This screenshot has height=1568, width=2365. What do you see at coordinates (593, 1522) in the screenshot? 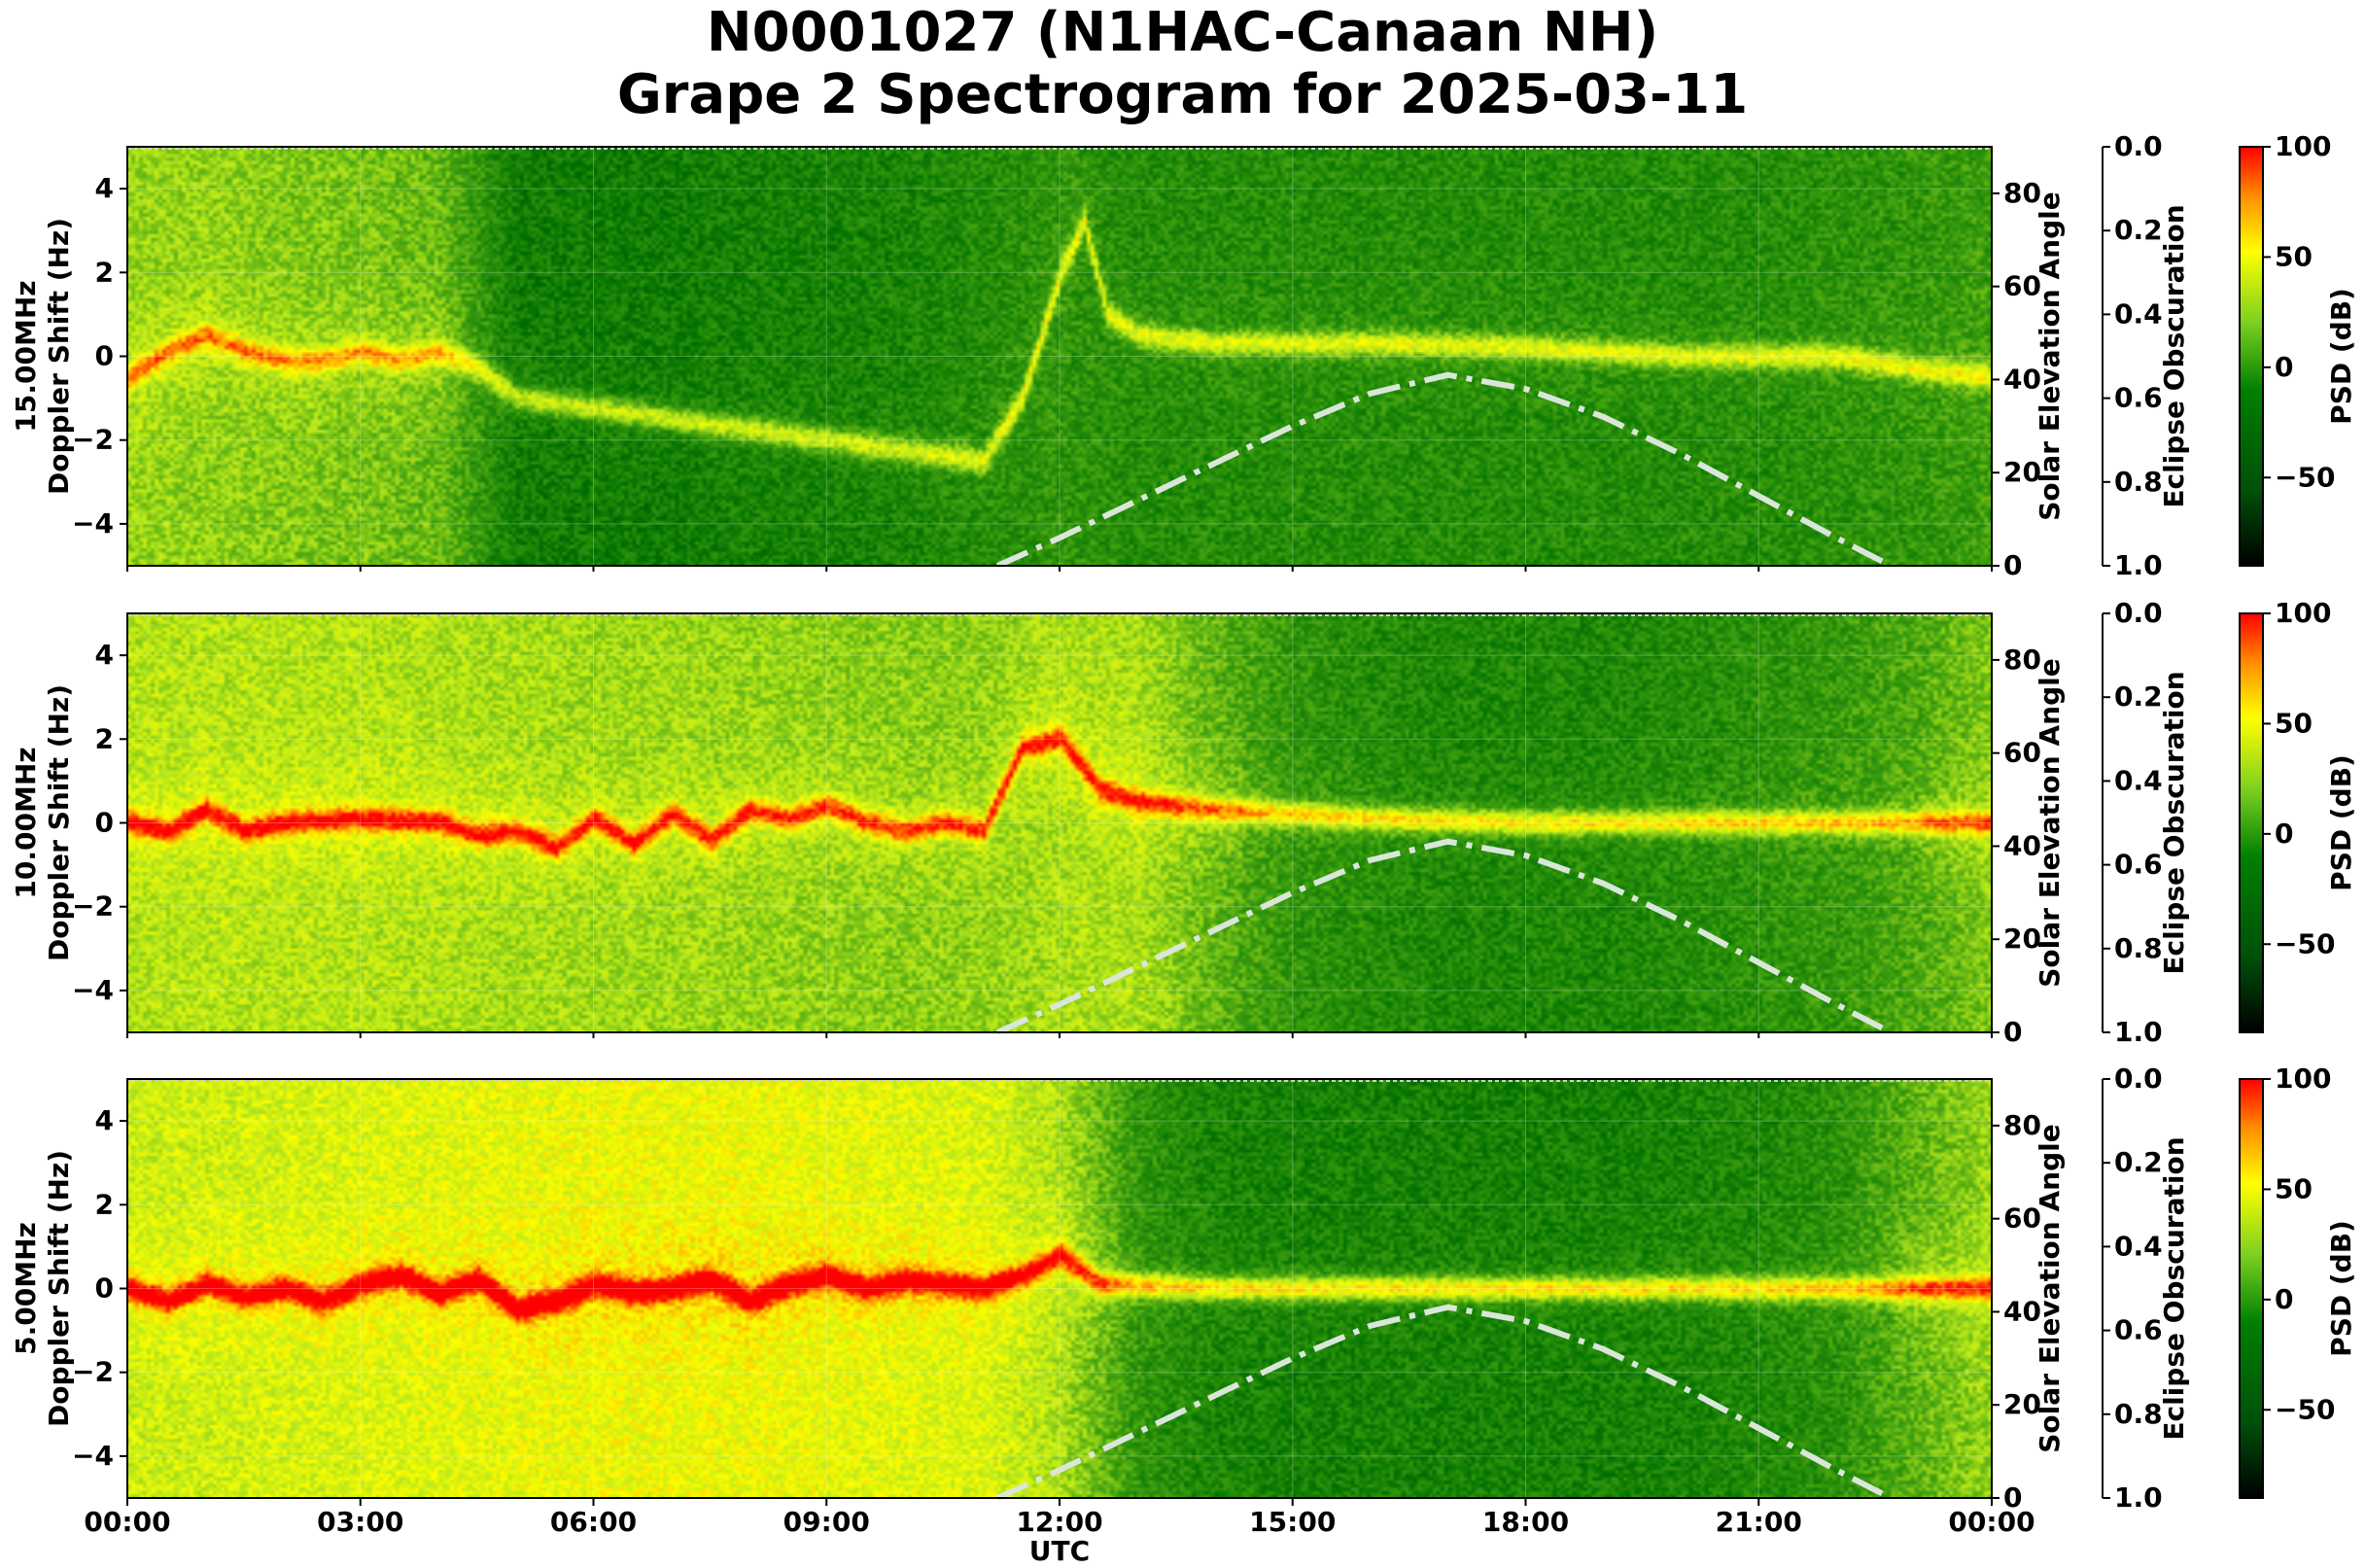
I see `x-tick-label: 06:00` at bounding box center [593, 1522].